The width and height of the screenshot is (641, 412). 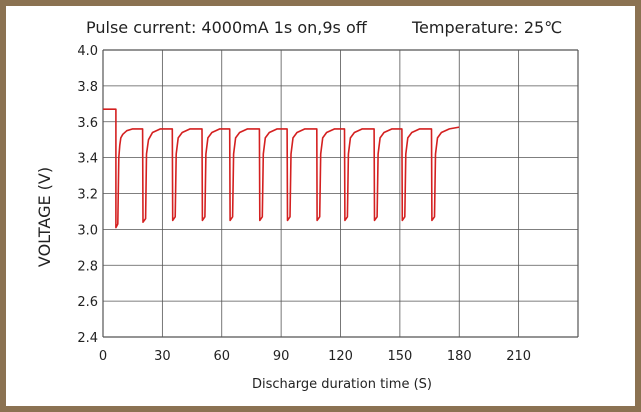 I want to click on y-tick-label: 3.2, so click(x=87, y=195).